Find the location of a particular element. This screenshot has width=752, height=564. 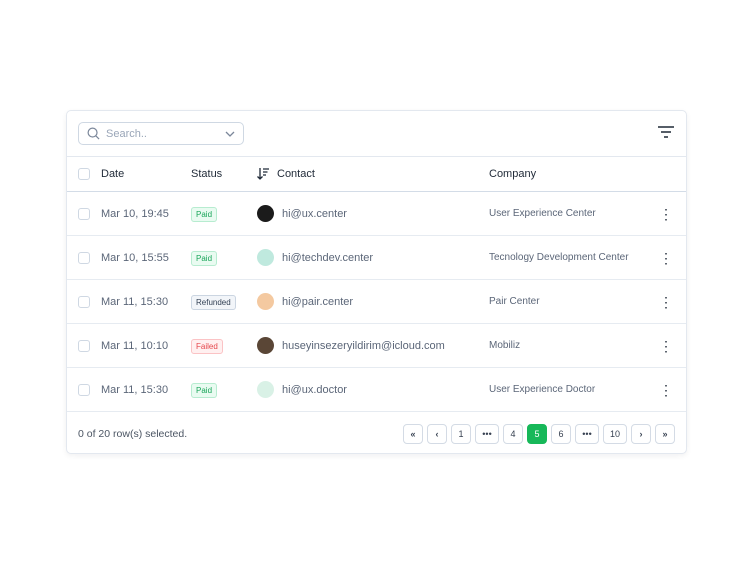

first-page-button: « is located at coordinates (413, 433).